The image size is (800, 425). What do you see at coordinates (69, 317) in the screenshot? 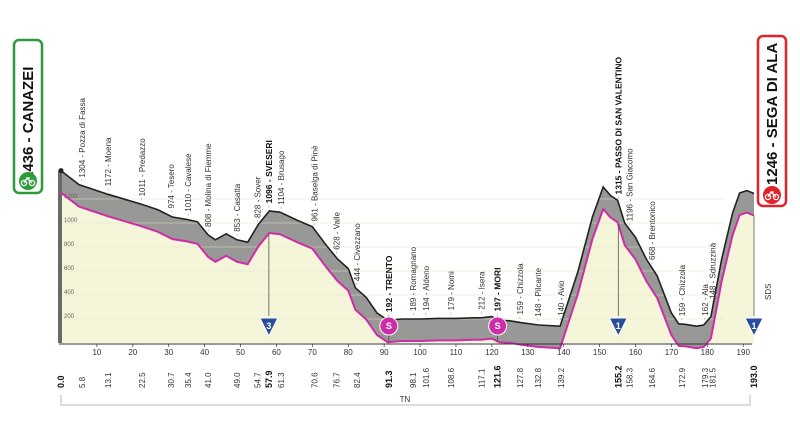
I see `y-tick-label: 200` at bounding box center [69, 317].